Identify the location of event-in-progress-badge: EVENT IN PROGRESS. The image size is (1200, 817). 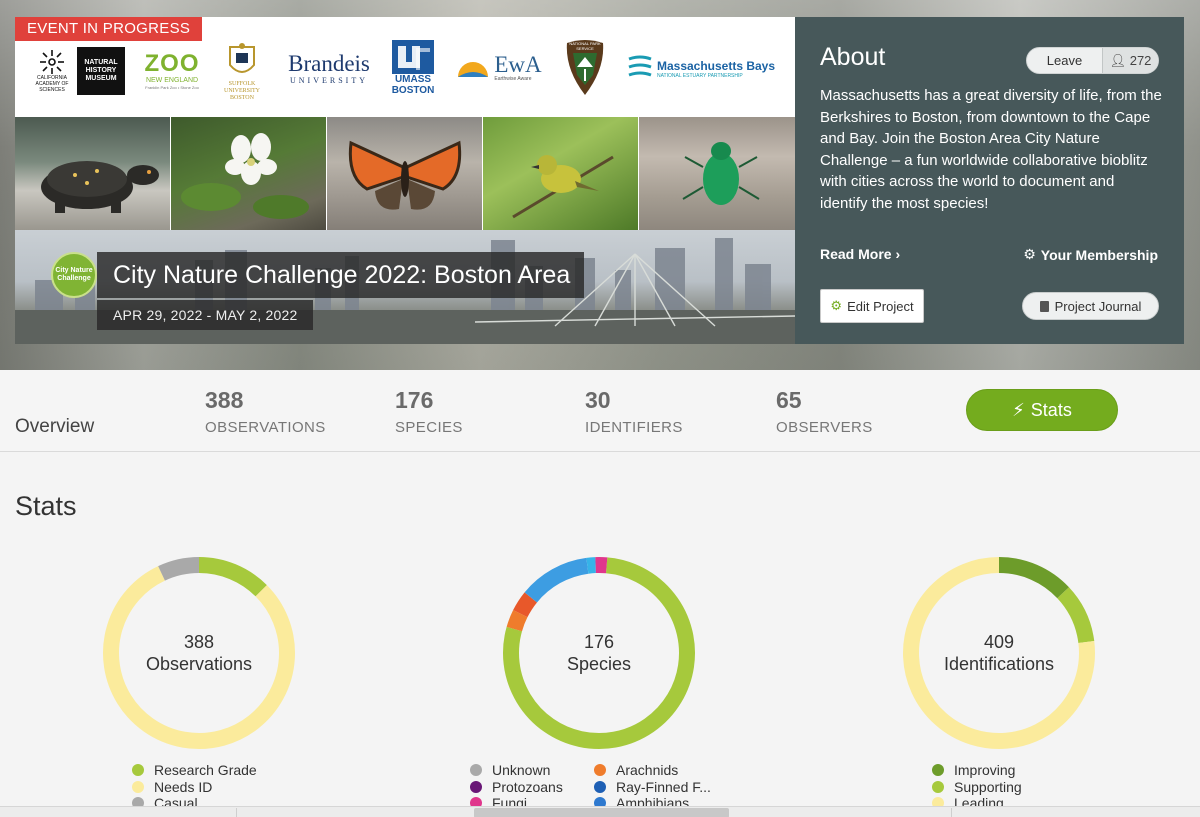
(109, 29).